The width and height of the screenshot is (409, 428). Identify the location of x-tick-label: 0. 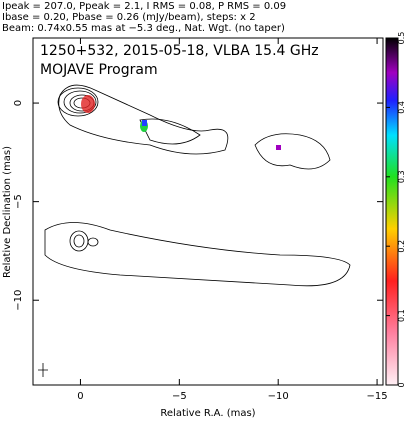
(80, 396).